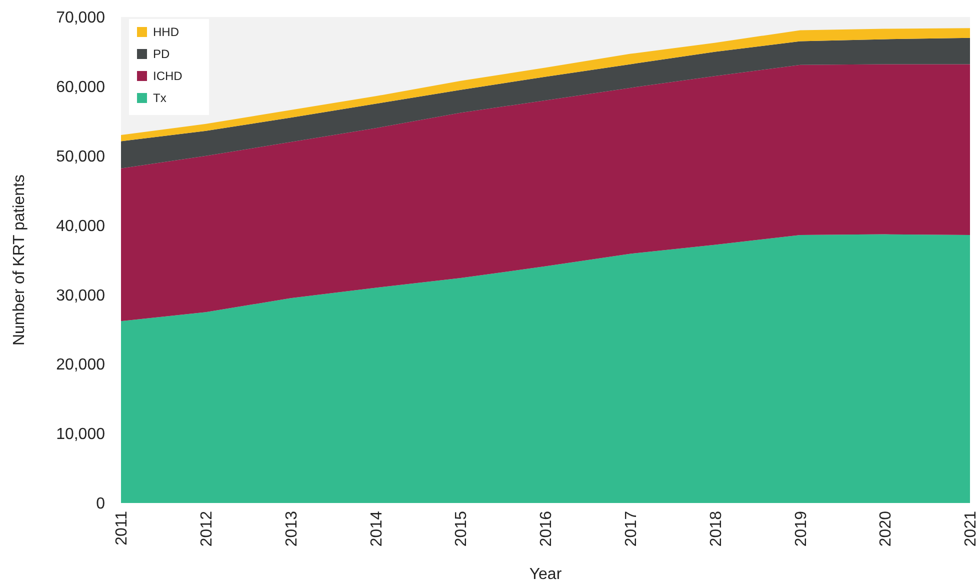 The height and width of the screenshot is (583, 978). I want to click on x-axis-title: Year, so click(545, 574).